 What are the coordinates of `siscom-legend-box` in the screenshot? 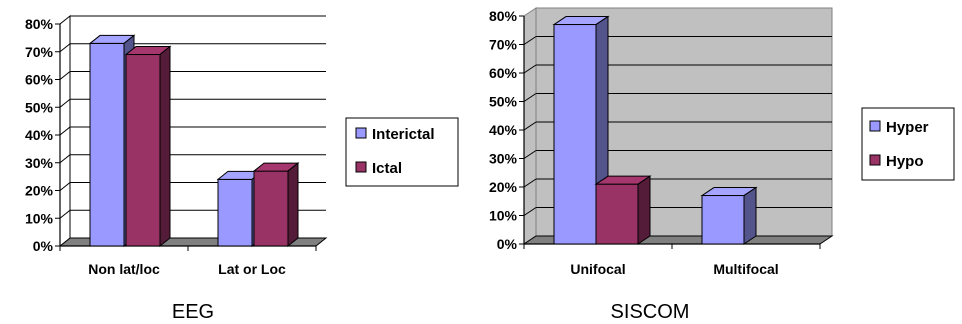 It's located at (908, 144).